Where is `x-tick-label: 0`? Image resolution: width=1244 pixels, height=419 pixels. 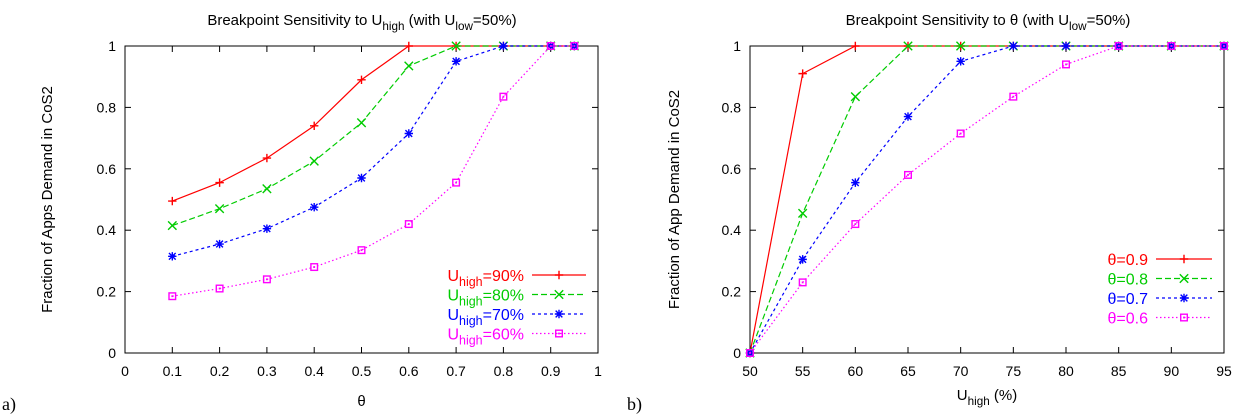
x-tick-label: 0 is located at coordinates (125, 371).